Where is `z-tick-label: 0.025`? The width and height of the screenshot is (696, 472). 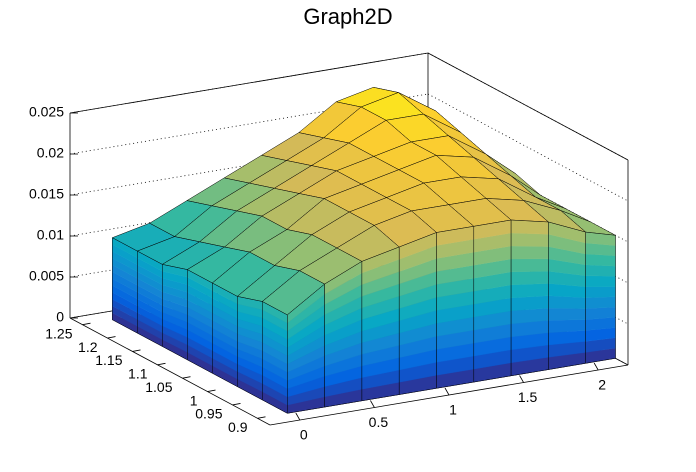 z-tick-label: 0.025 is located at coordinates (46, 112).